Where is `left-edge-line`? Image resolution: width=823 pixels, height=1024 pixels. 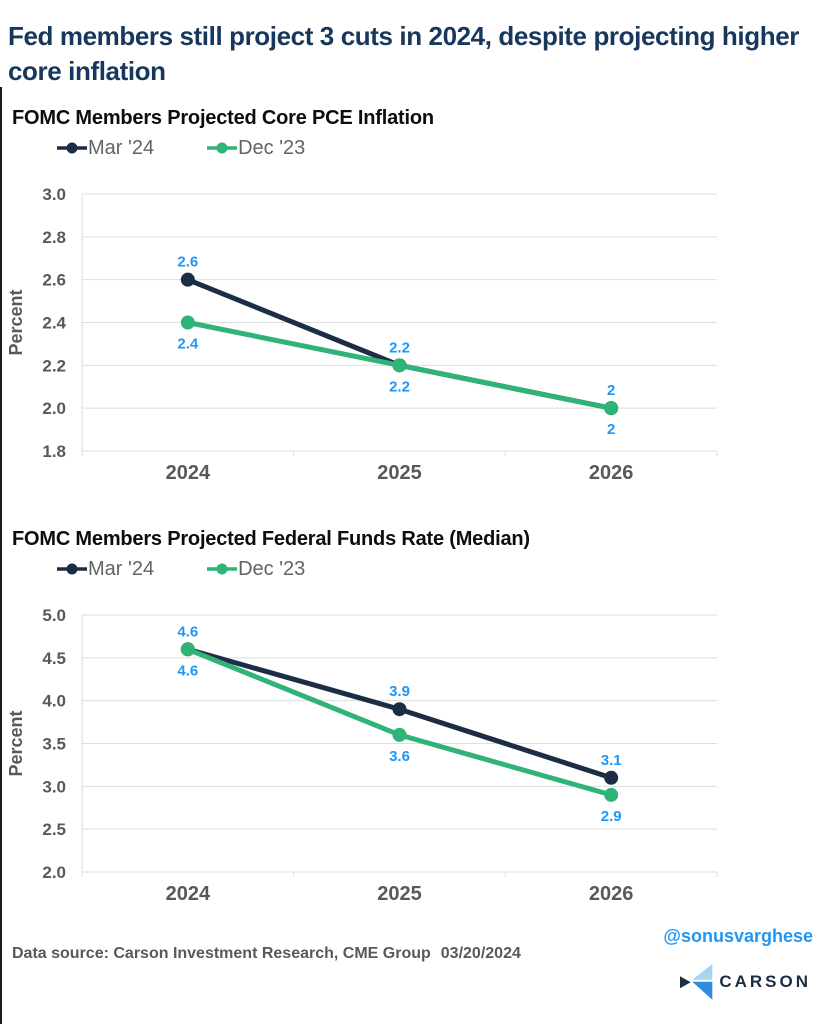
left-edge-line is located at coordinates (1, 555).